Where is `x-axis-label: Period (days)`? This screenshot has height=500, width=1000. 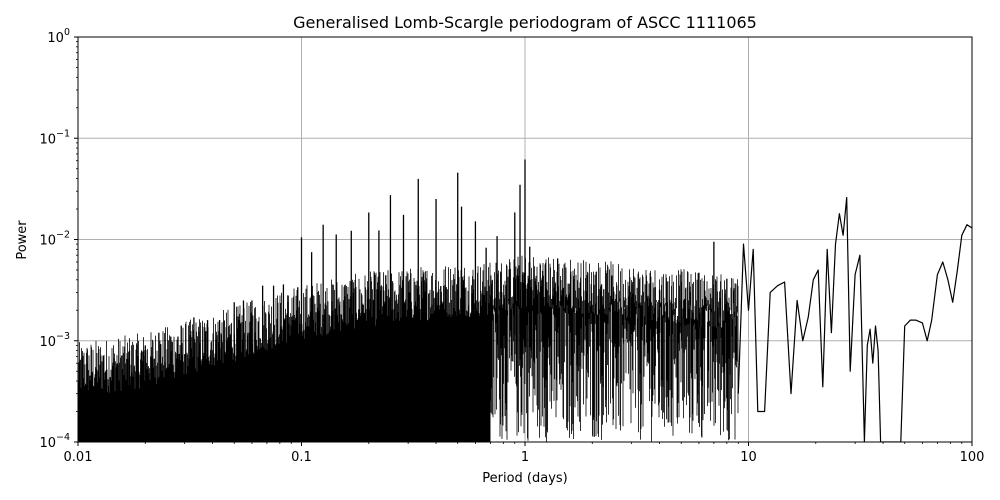 x-axis-label: Period (days) is located at coordinates (525, 478).